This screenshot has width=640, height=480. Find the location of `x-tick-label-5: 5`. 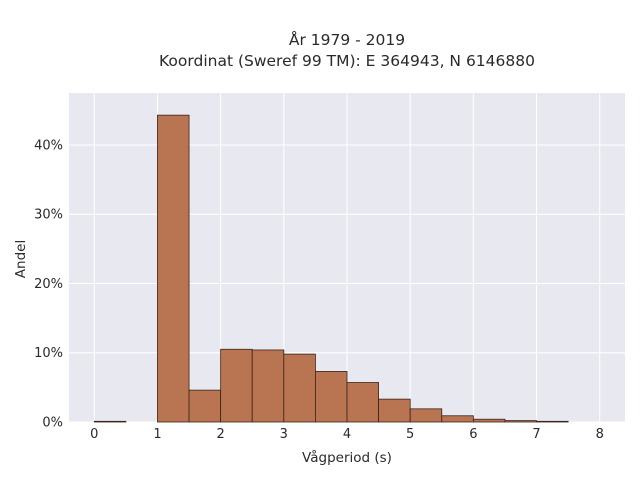

x-tick-label-5: 5 is located at coordinates (410, 434).